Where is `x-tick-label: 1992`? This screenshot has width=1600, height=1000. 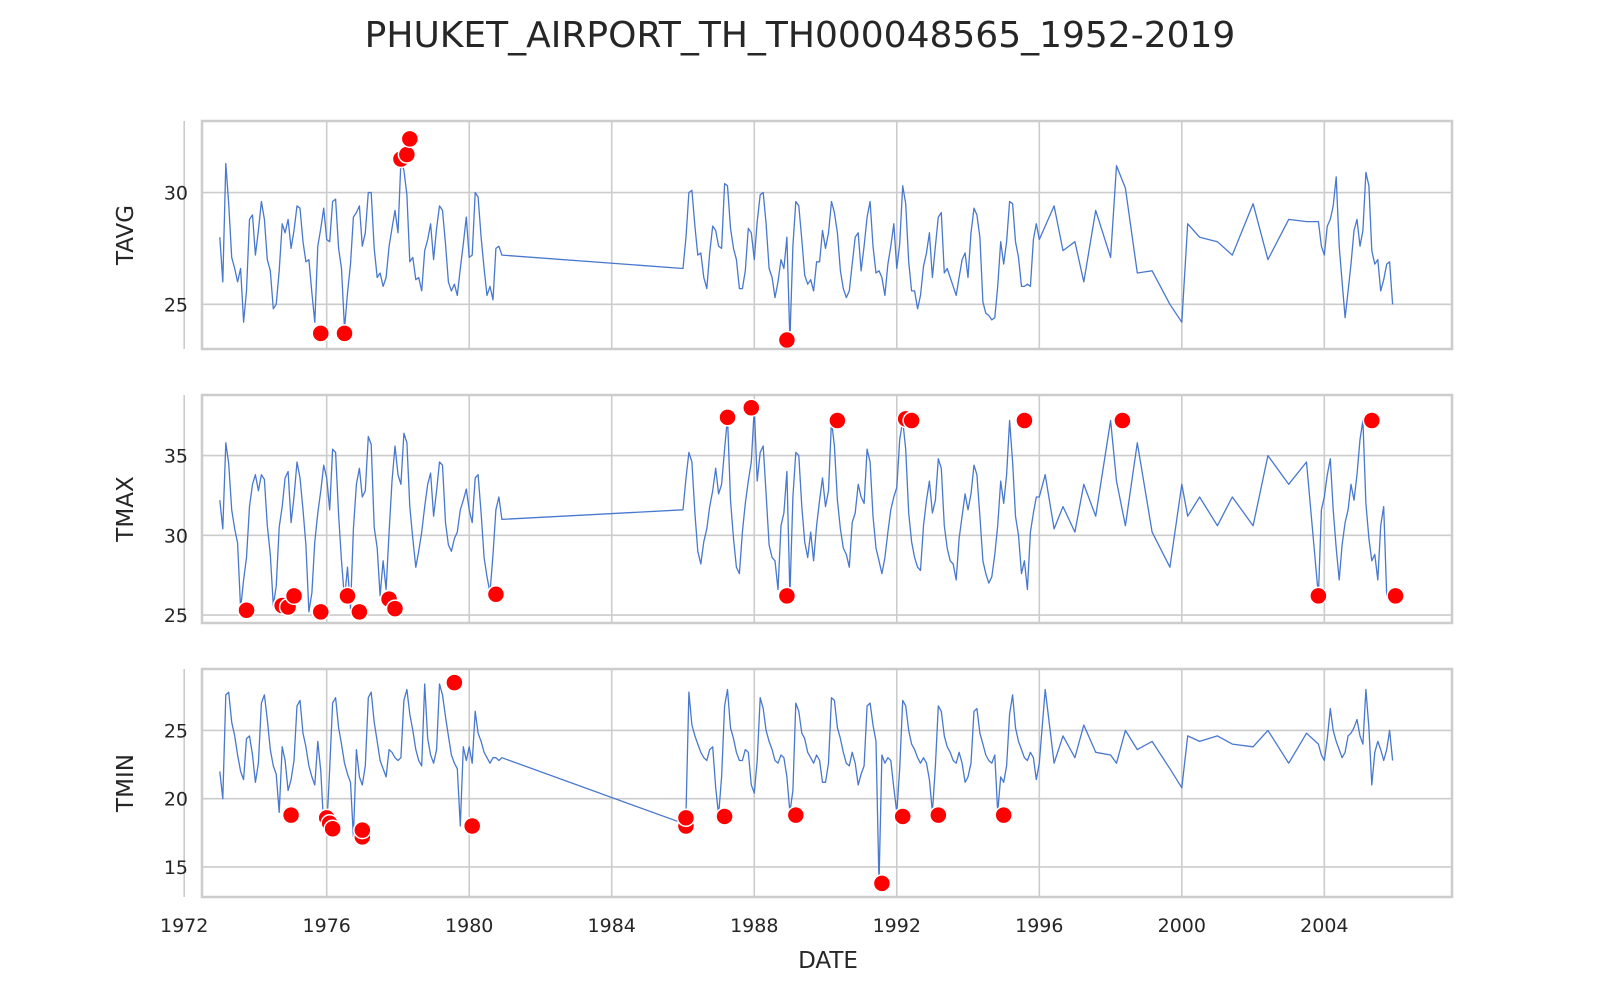
x-tick-label: 1992 is located at coordinates (897, 926).